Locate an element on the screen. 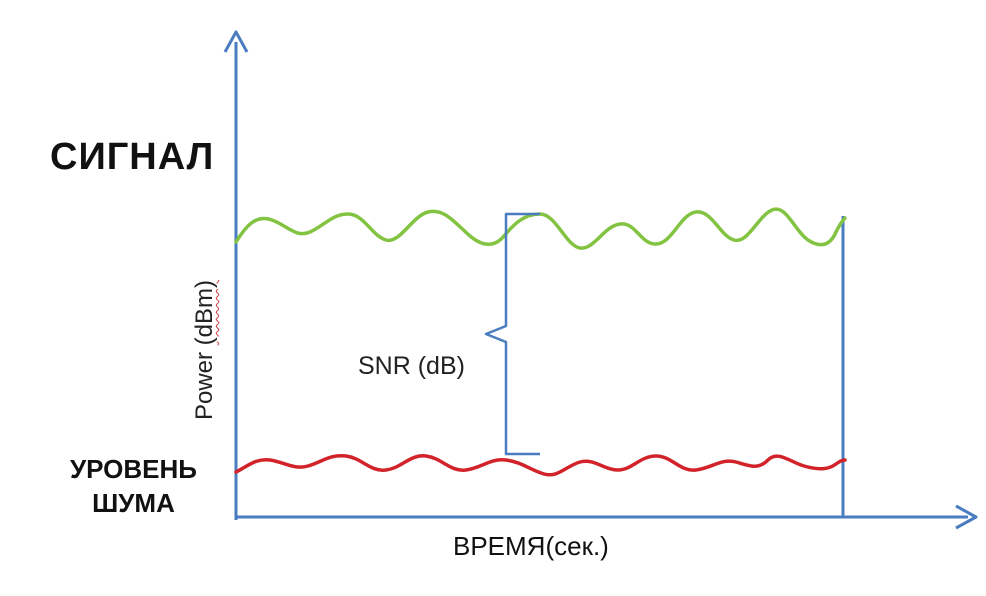 The image size is (986, 596). snr-label: SNR (dB) is located at coordinates (411, 366).